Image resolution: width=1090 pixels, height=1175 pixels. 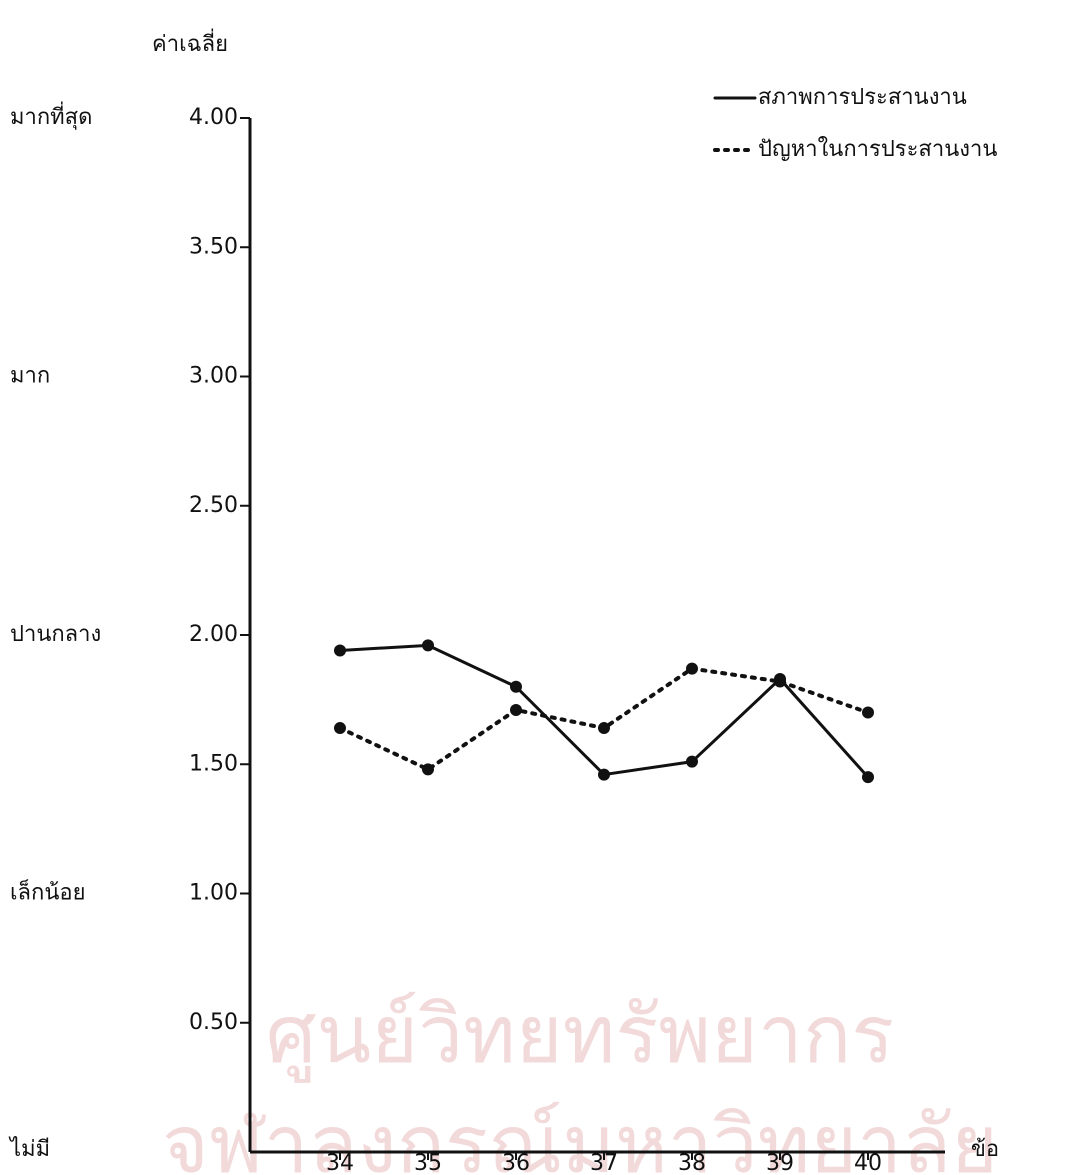 What do you see at coordinates (213, 505) in the screenshot?
I see `y-tick-label: 2.50` at bounding box center [213, 505].